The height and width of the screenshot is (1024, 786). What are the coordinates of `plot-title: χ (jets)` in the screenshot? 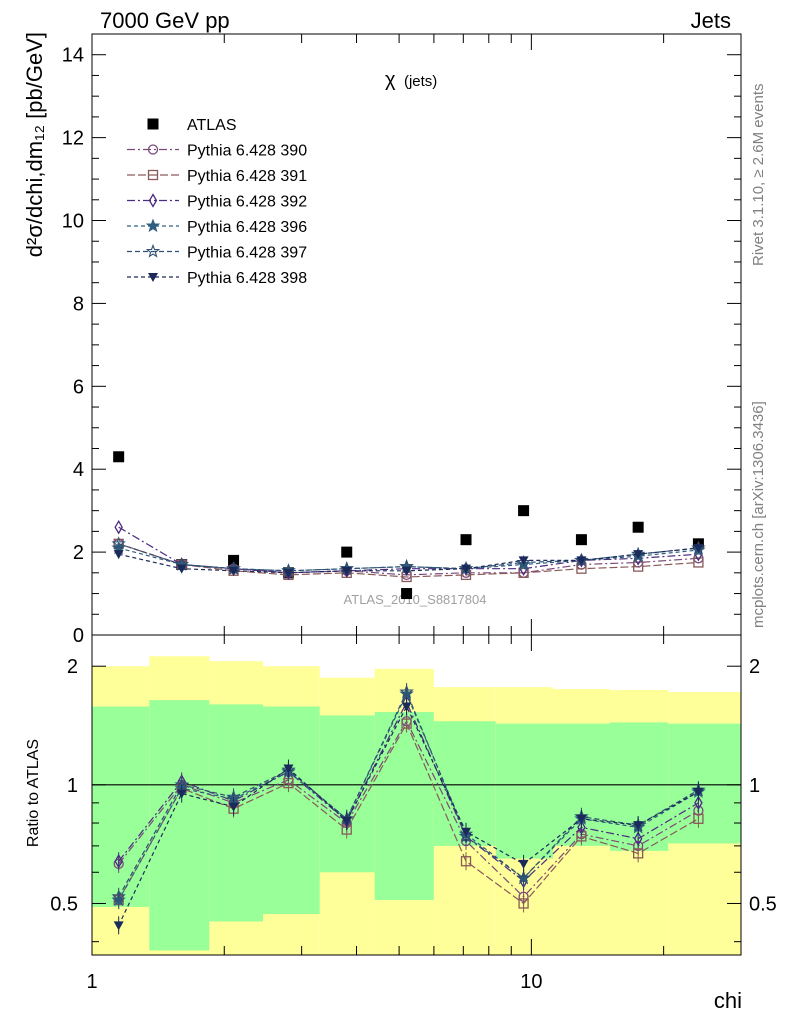 It's located at (411, 80).